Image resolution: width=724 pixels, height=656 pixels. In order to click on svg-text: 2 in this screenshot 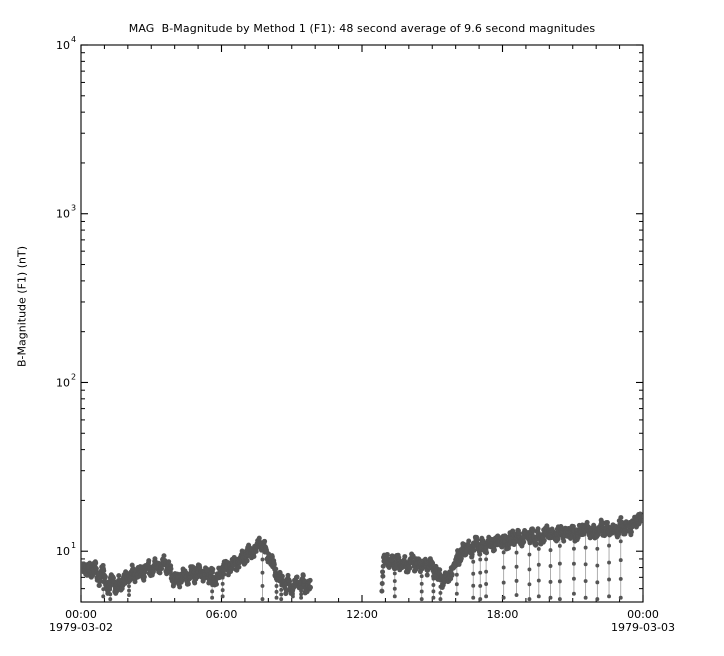, I will do `click(73, 376)`.